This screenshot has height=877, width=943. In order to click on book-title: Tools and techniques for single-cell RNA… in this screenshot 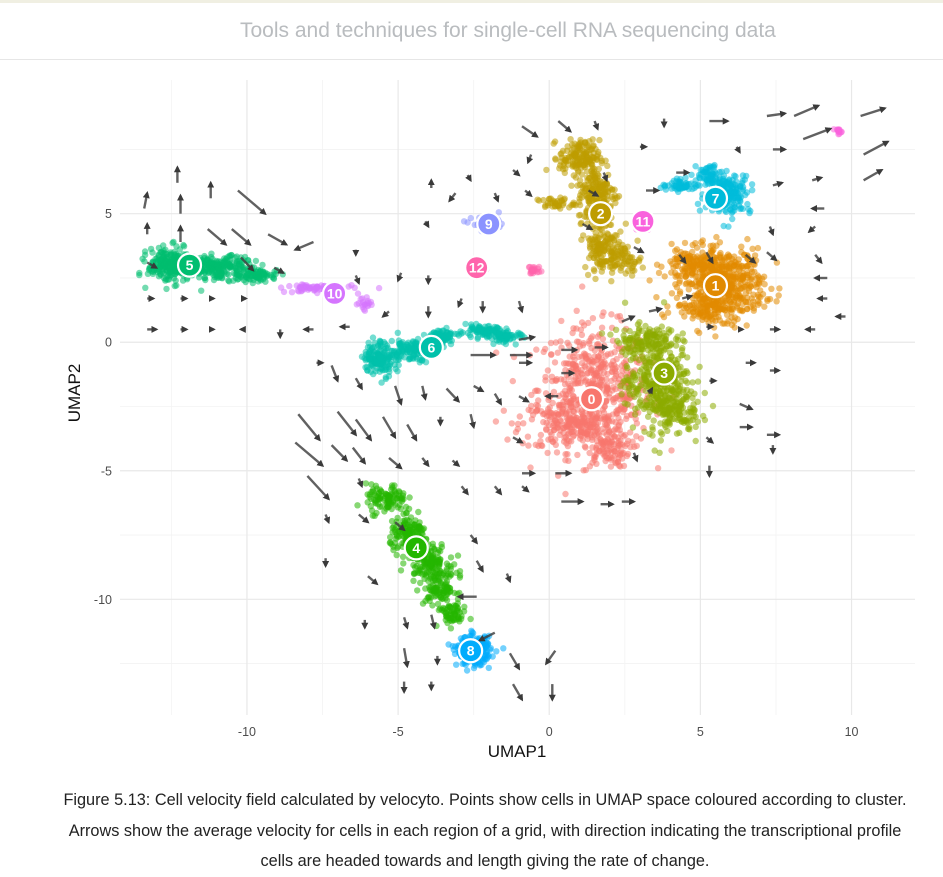, I will do `click(508, 31)`.